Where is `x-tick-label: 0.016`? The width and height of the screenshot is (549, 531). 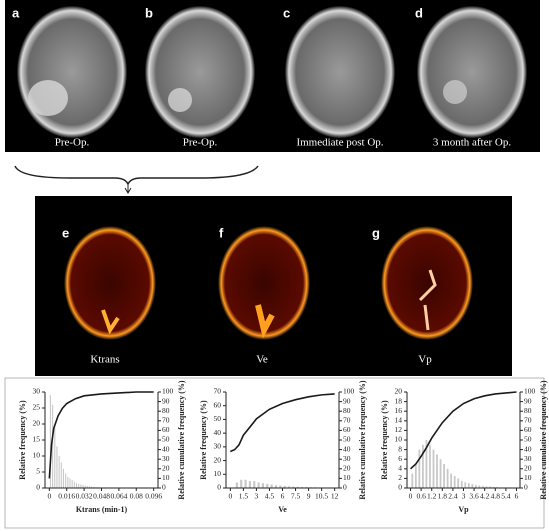
x-tick-label: 0.016 is located at coordinates (66, 496).